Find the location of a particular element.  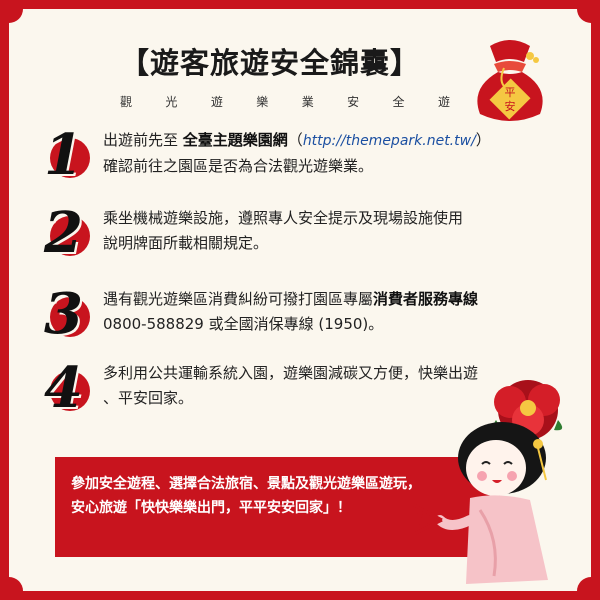

number-digit: 4 is located at coordinates (63, 388).